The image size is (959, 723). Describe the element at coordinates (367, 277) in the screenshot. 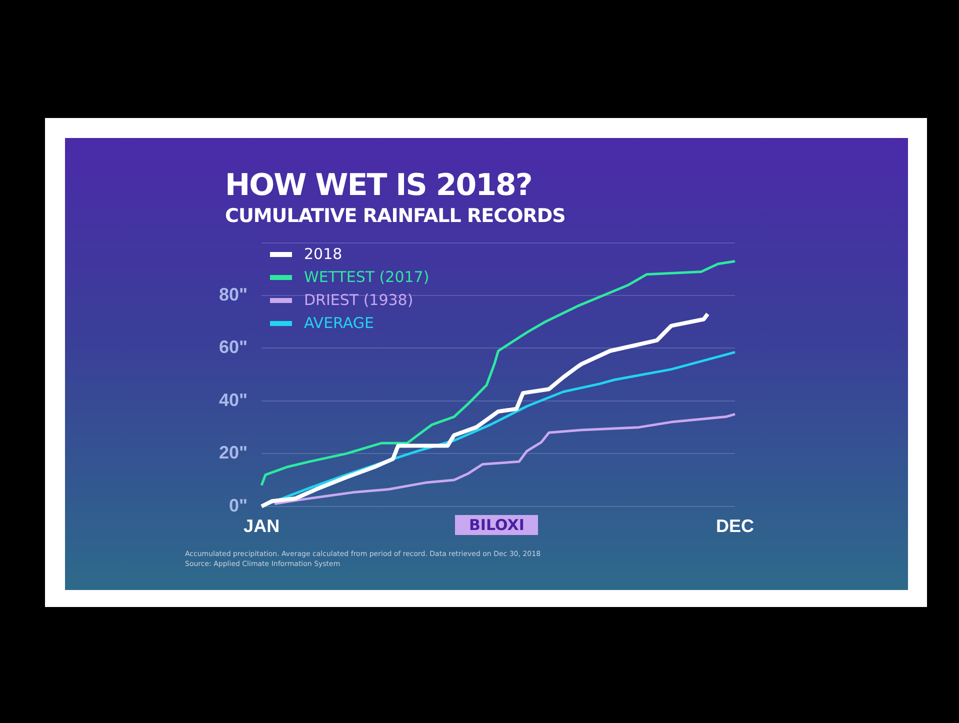

I see `legend-label: WETTEST (2017)` at that location.